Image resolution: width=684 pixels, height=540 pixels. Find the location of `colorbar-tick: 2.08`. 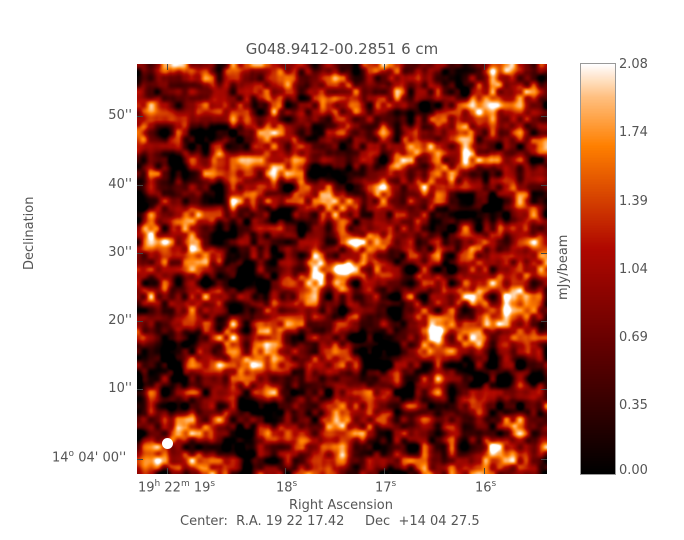

colorbar-tick: 2.08 is located at coordinates (633, 64).